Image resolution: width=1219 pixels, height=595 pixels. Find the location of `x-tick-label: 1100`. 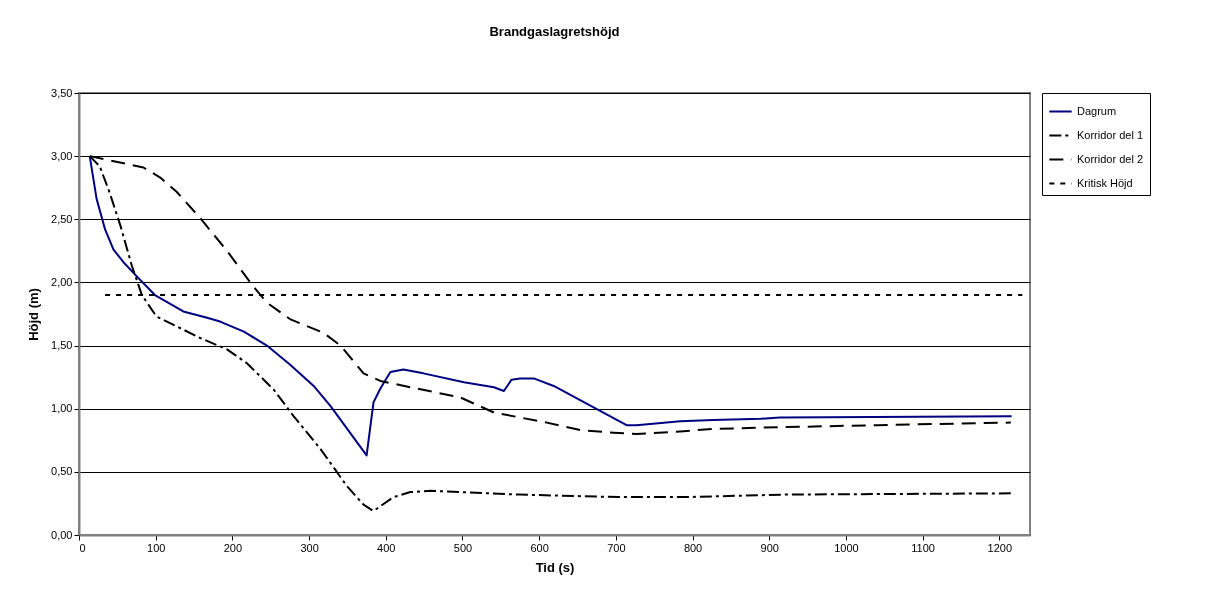

x-tick-label: 1100 is located at coordinates (923, 547).